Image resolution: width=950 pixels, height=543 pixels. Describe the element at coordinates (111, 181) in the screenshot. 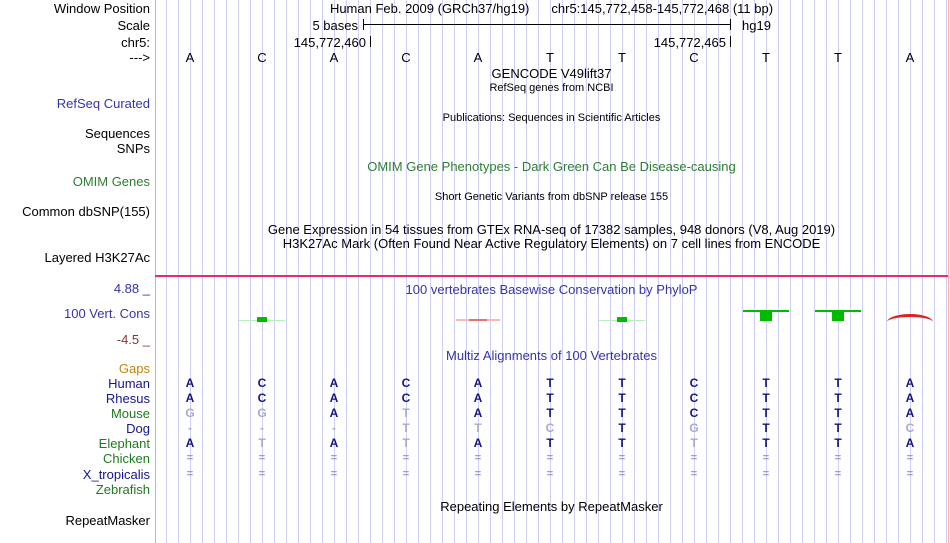

I see `omim-genes-label: OMIM Genes` at that location.